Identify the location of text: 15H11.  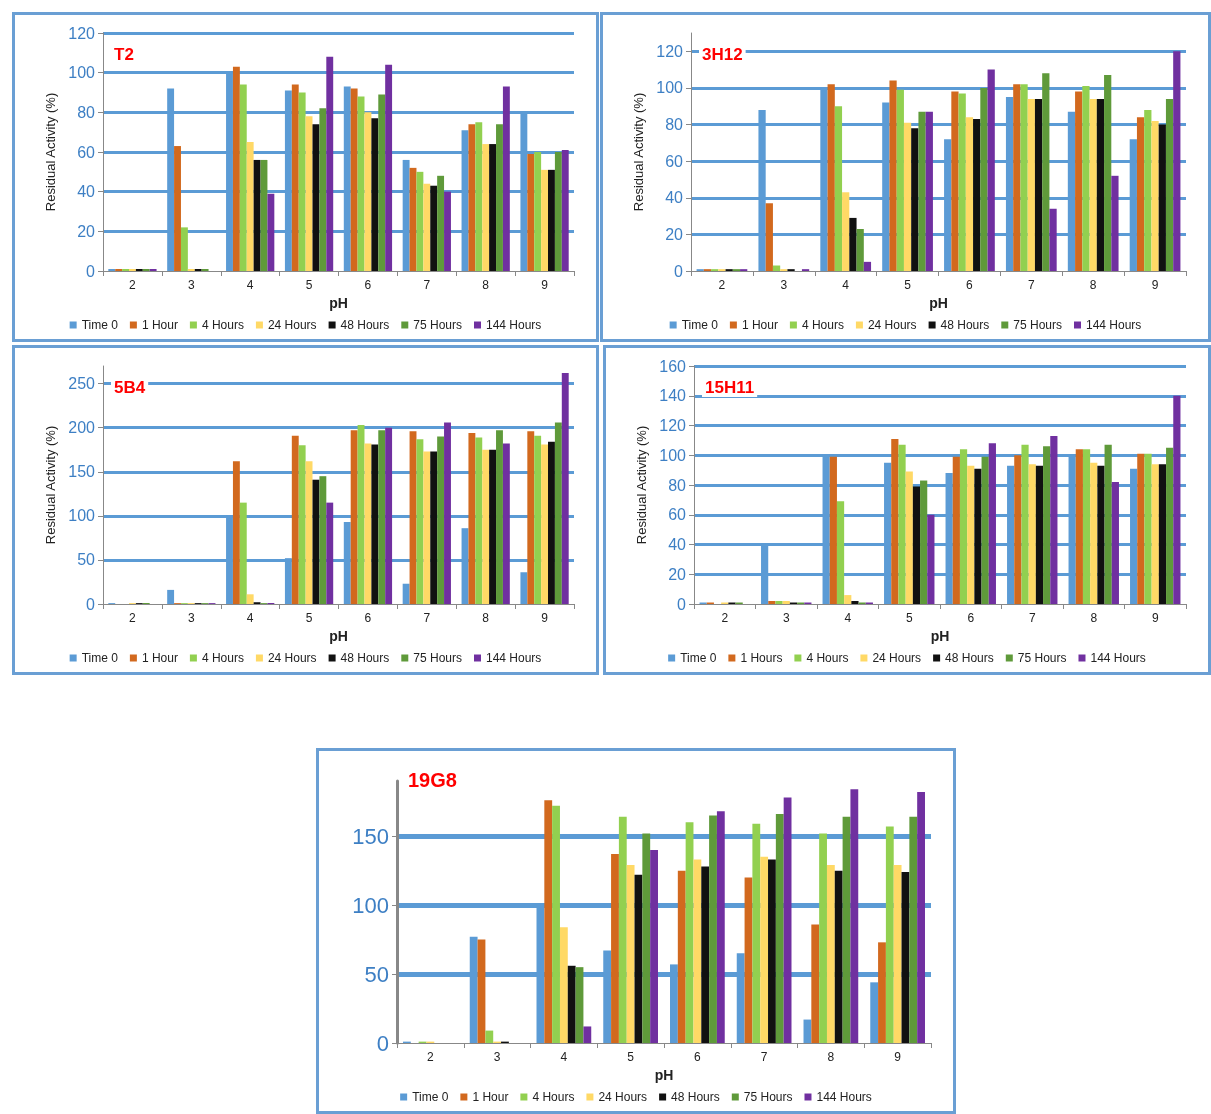
(730, 387).